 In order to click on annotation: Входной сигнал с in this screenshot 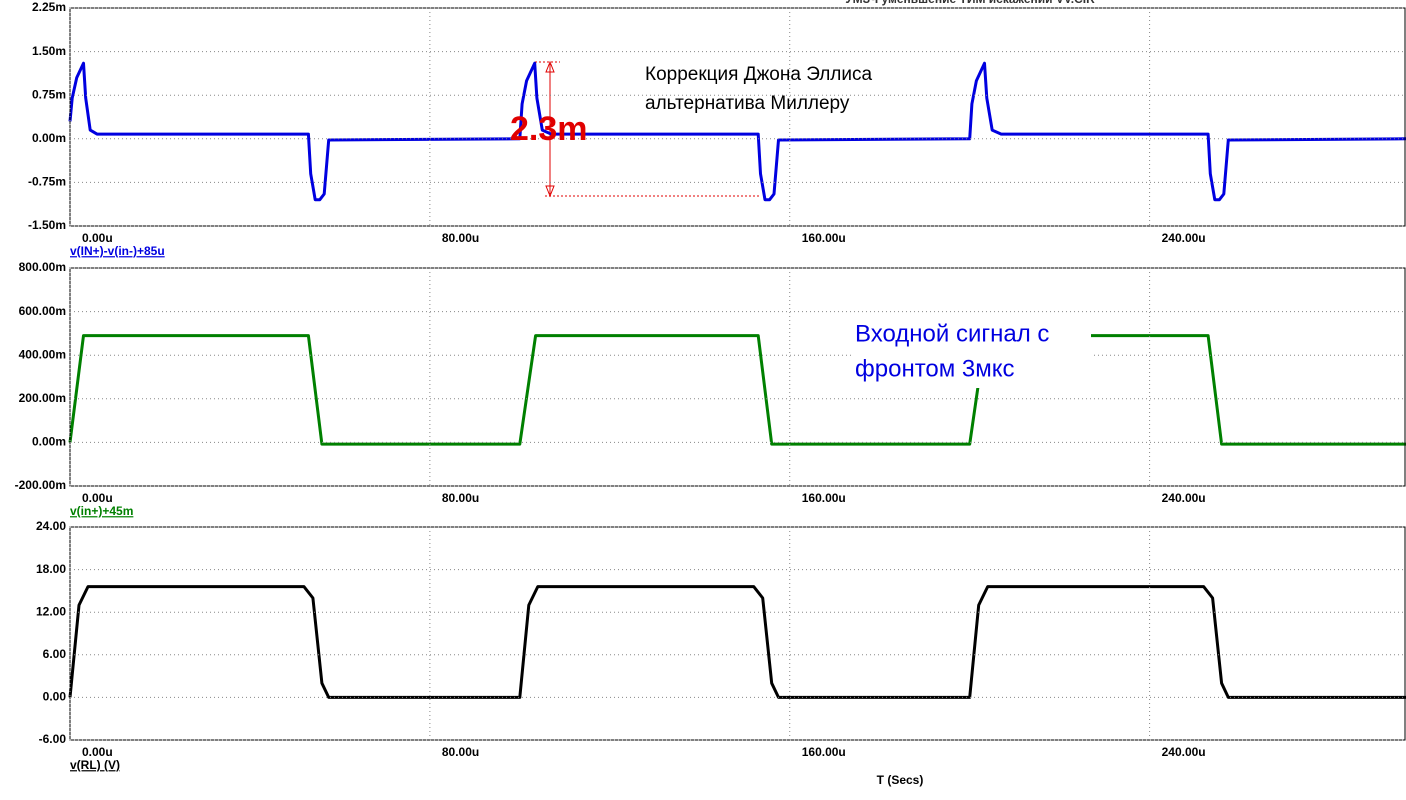, I will do `click(952, 333)`.